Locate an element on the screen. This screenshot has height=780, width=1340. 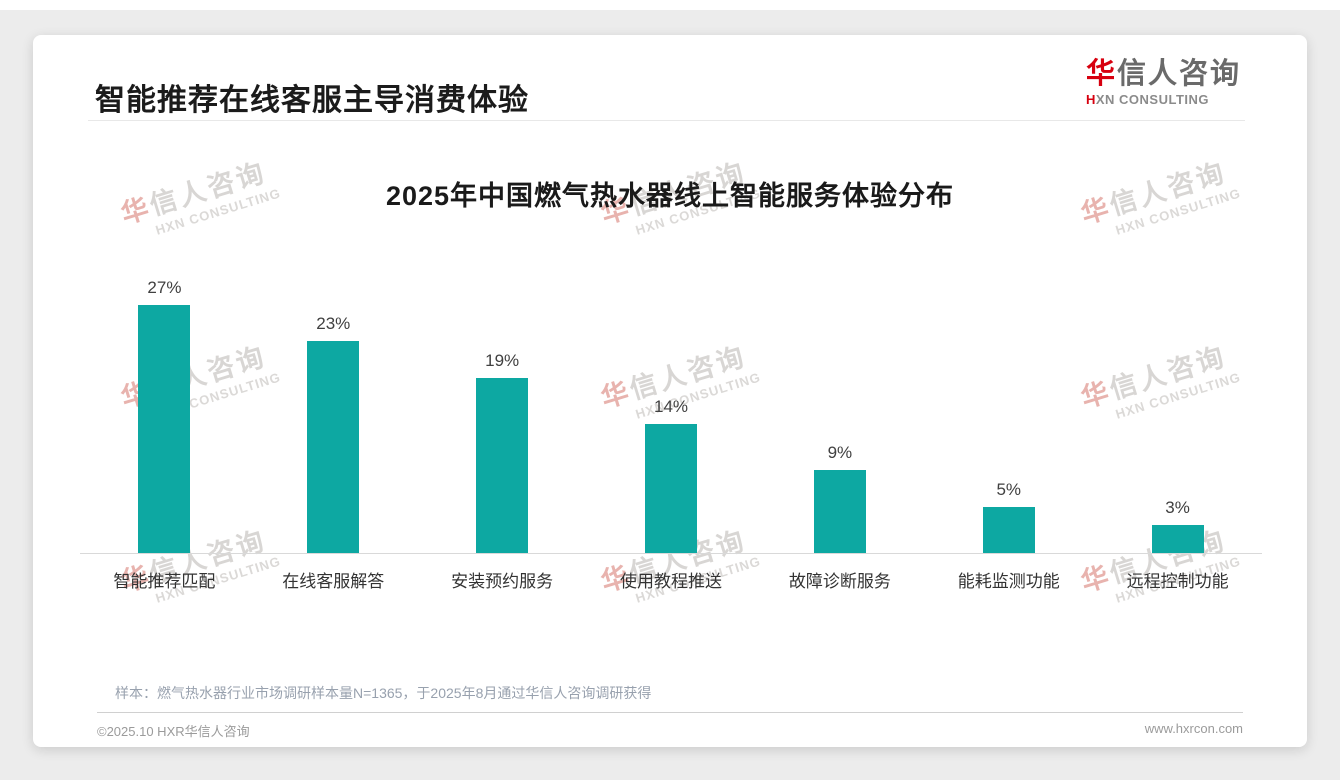
logo-english-text: HXN CONSULTING is located at coordinates (1163, 99).